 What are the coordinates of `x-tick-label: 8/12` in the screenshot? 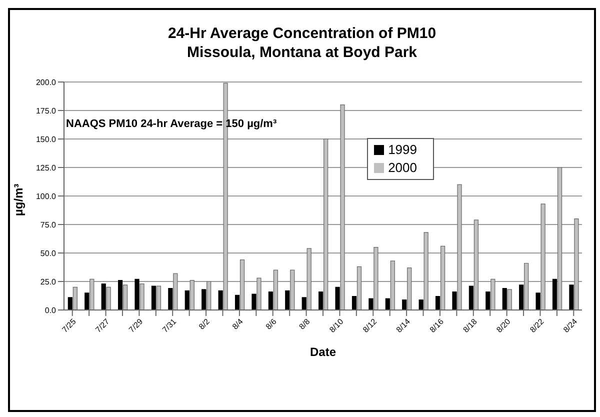 It's located at (370, 325).